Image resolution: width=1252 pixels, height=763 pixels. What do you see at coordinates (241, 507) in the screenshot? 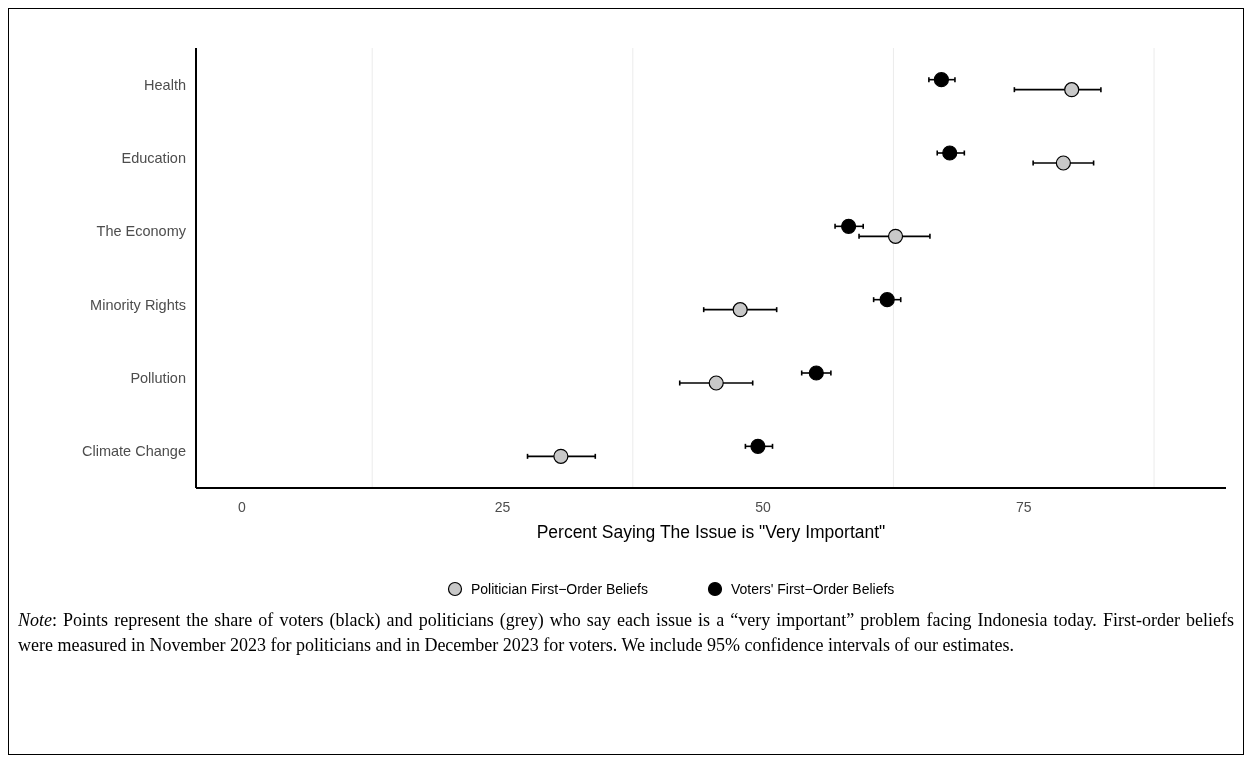
I see `x-tick-label: 0` at bounding box center [241, 507].